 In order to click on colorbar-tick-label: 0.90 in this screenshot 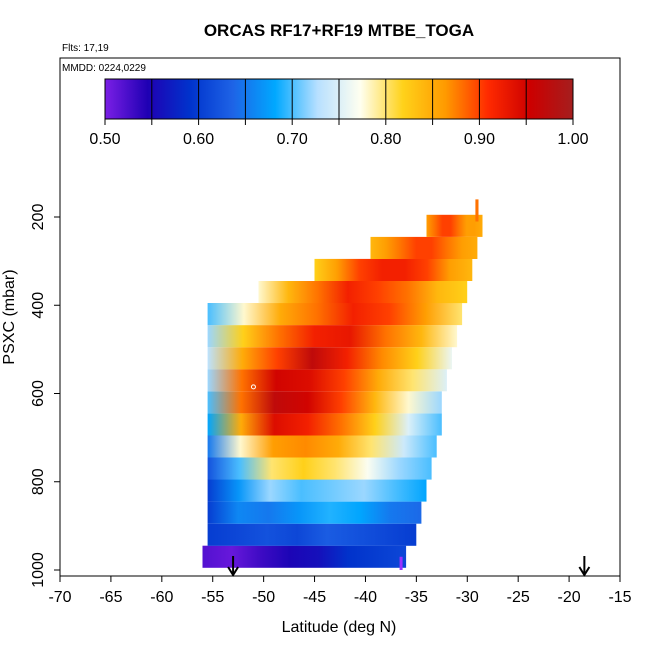, I will do `click(479, 139)`.